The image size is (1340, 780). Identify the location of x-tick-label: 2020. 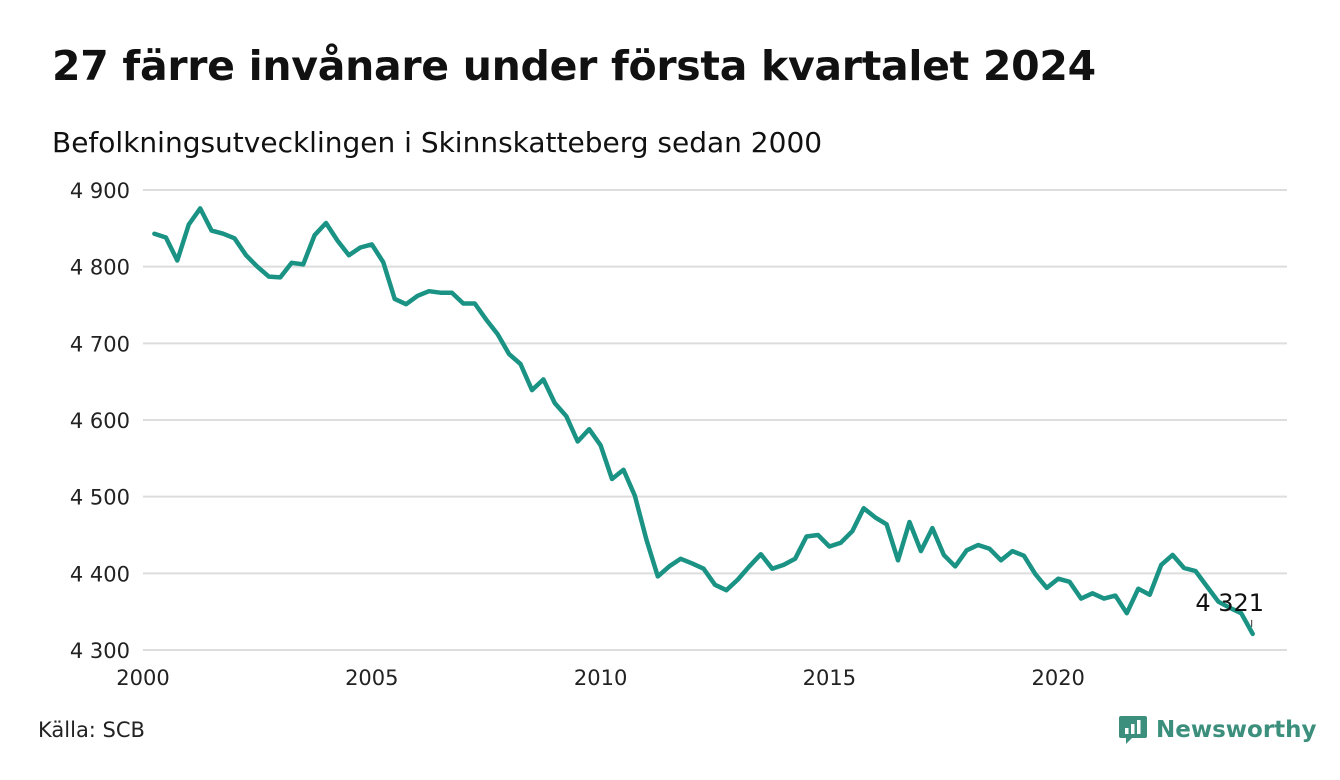
(1057, 678).